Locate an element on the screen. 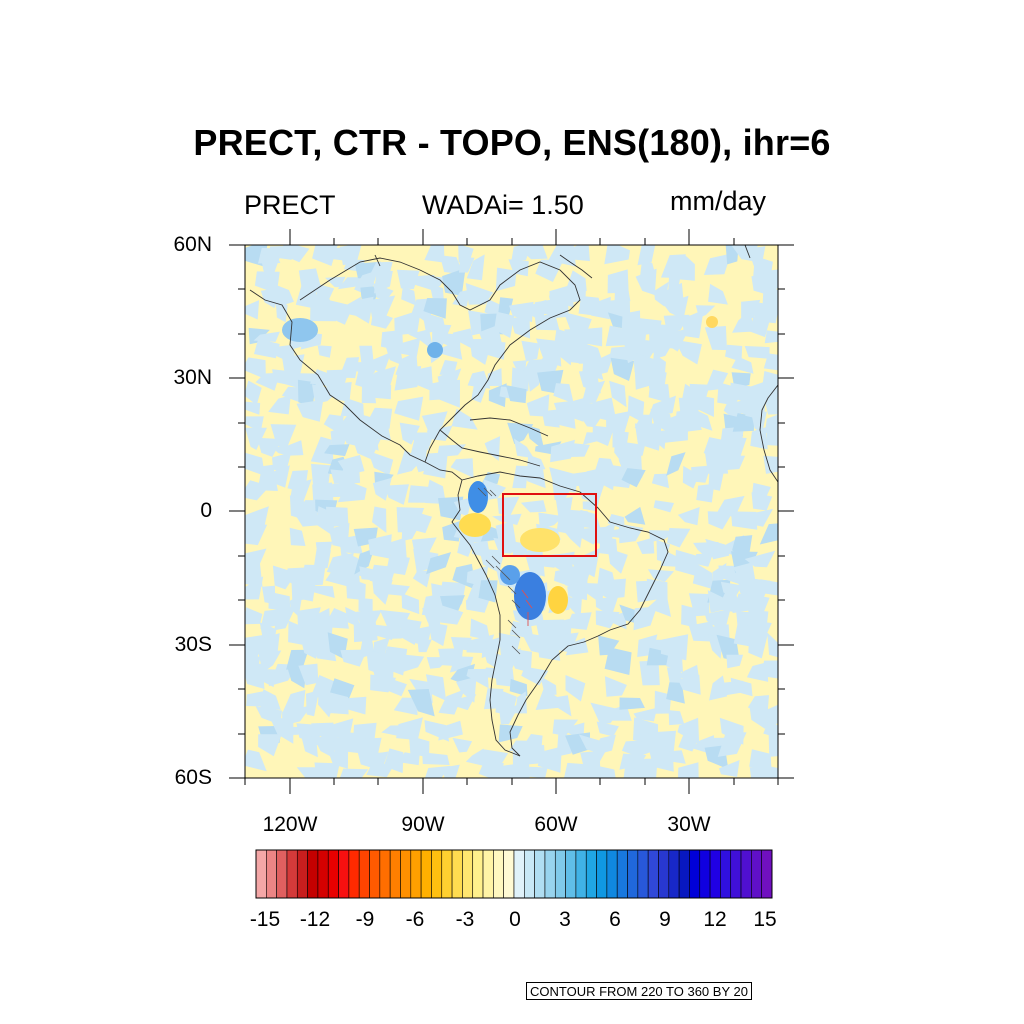 The height and width of the screenshot is (1024, 1024). significance-hatching is located at coordinates (499, 571).